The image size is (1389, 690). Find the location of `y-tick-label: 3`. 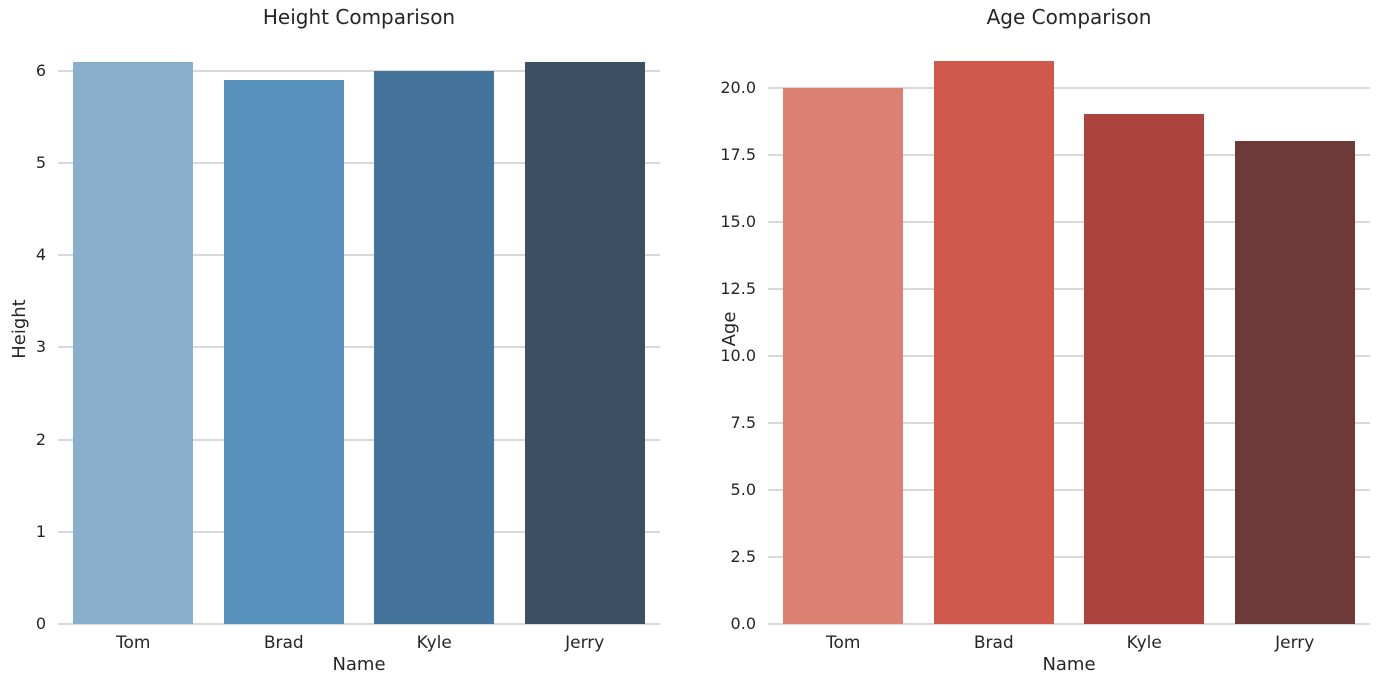

y-tick-label: 3 is located at coordinates (40, 347).